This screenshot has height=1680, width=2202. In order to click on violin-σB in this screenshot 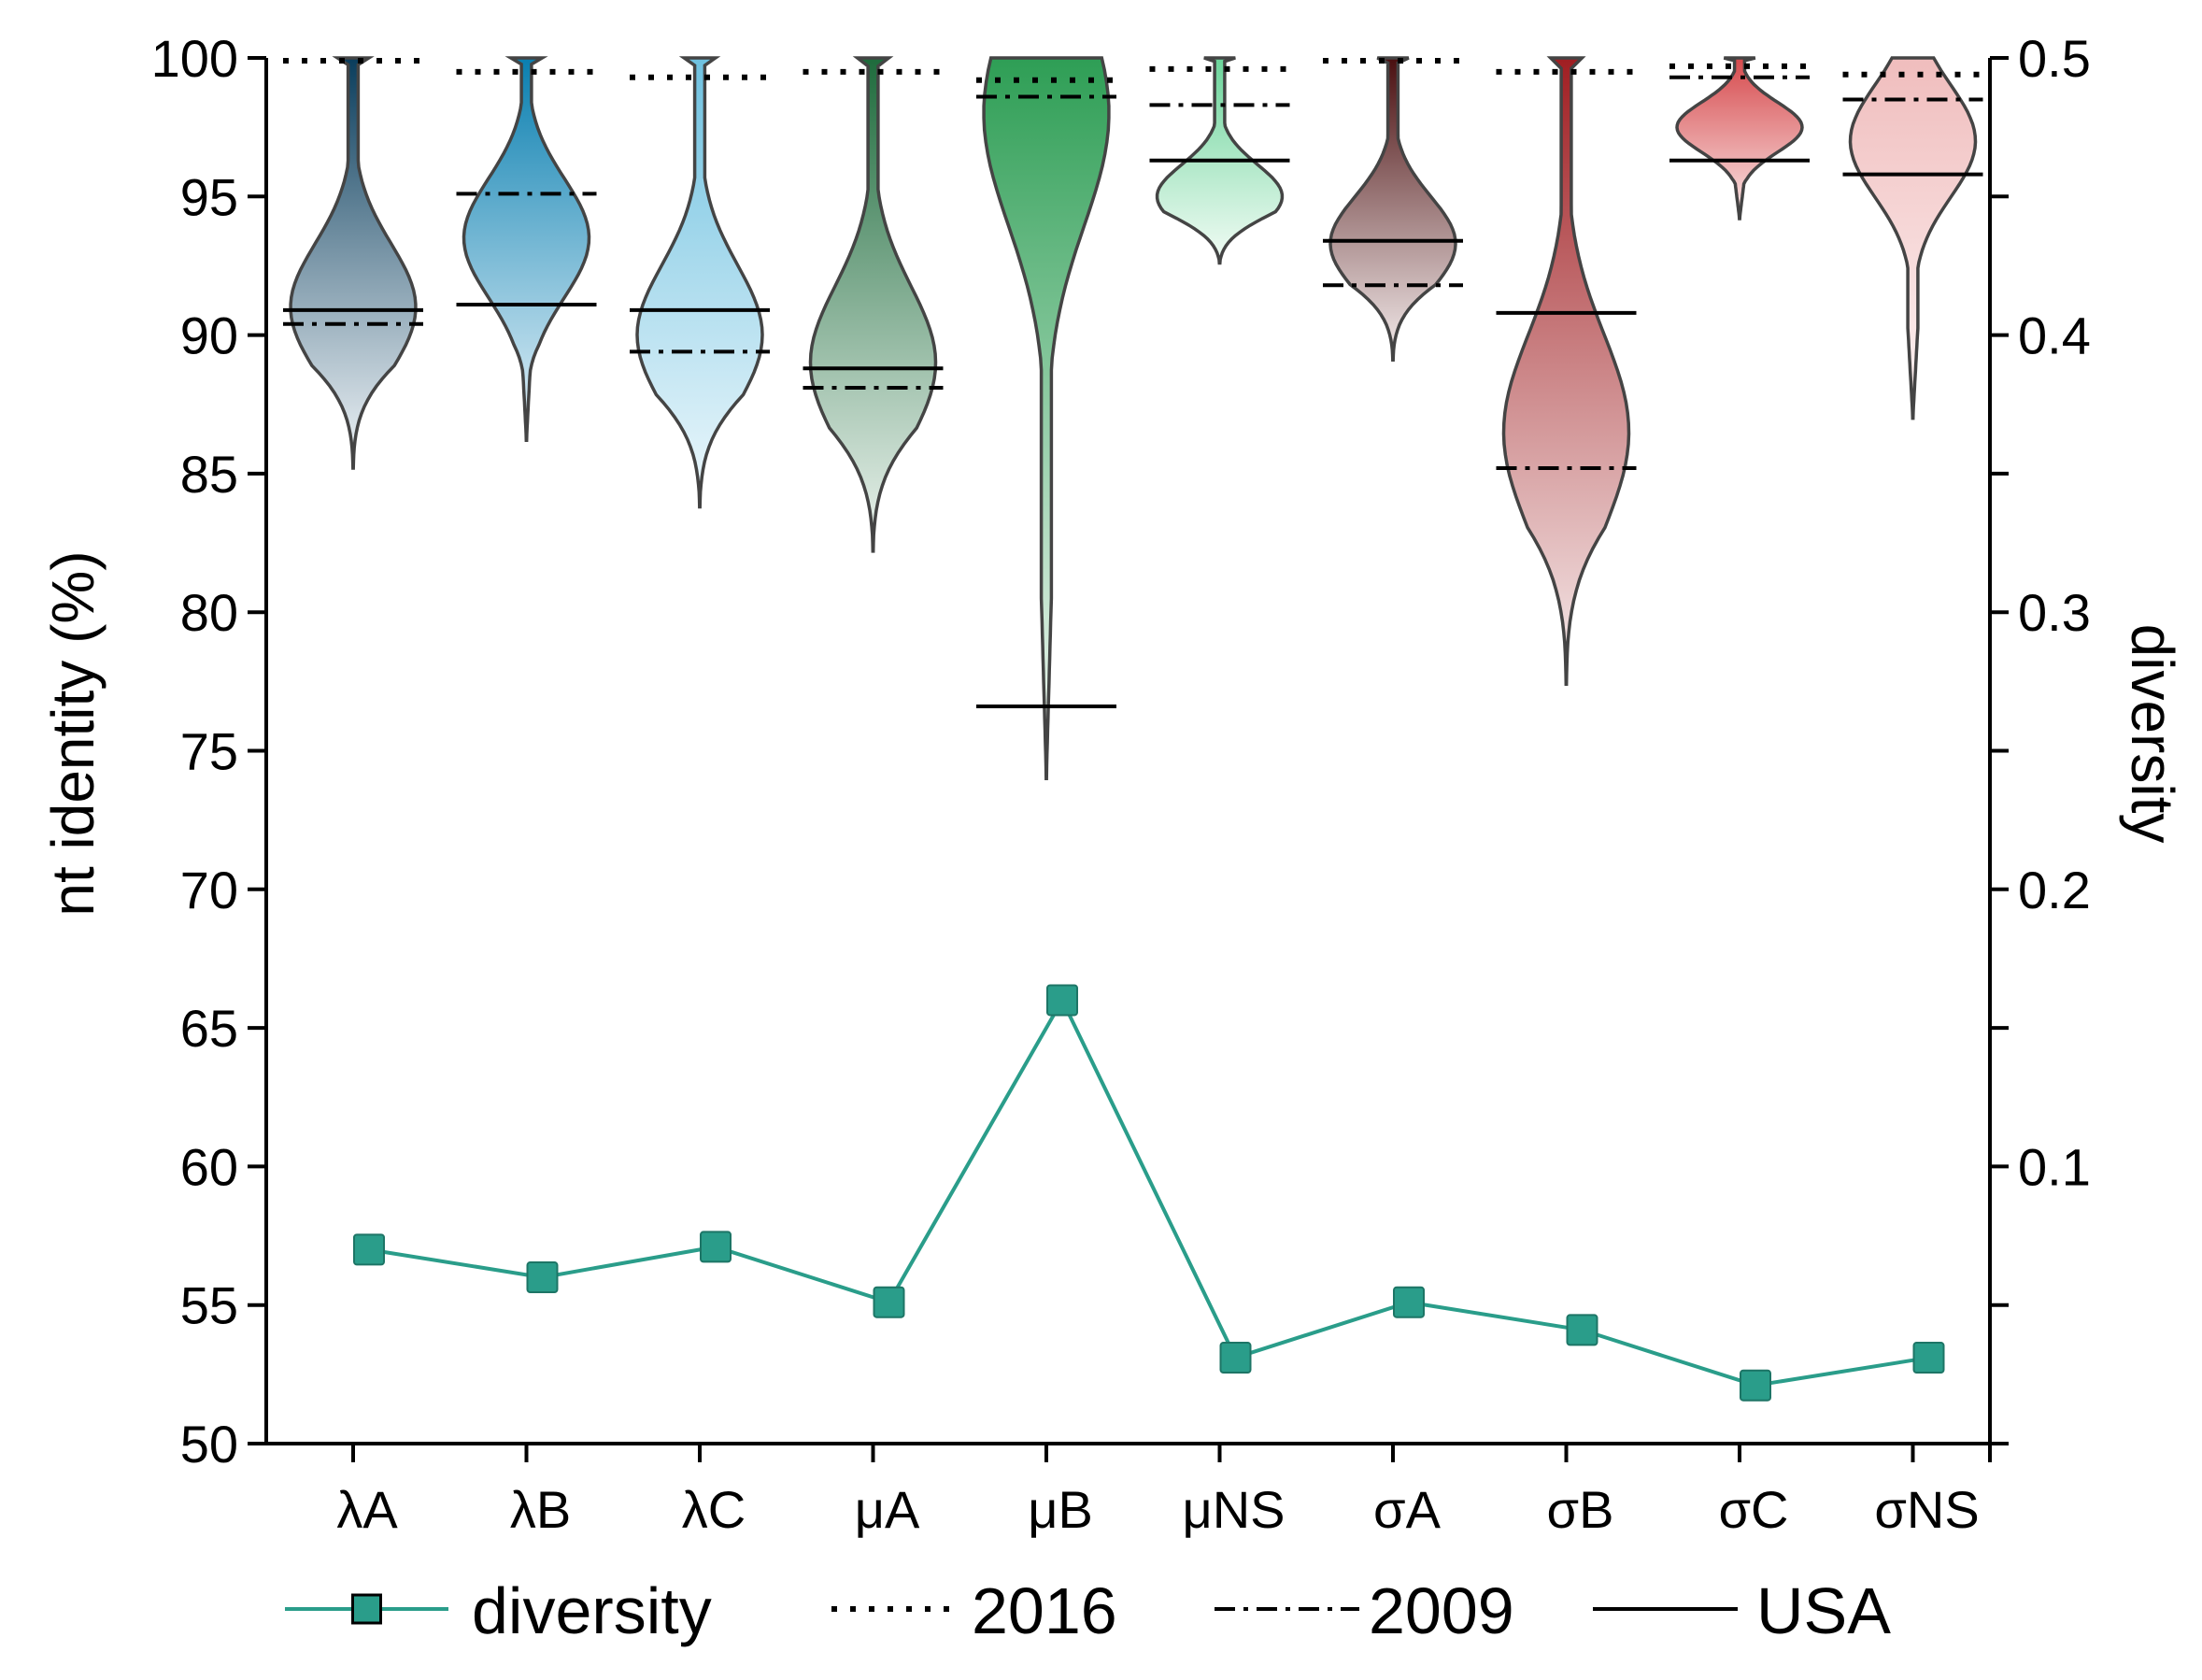, I will do `click(1566, 371)`.